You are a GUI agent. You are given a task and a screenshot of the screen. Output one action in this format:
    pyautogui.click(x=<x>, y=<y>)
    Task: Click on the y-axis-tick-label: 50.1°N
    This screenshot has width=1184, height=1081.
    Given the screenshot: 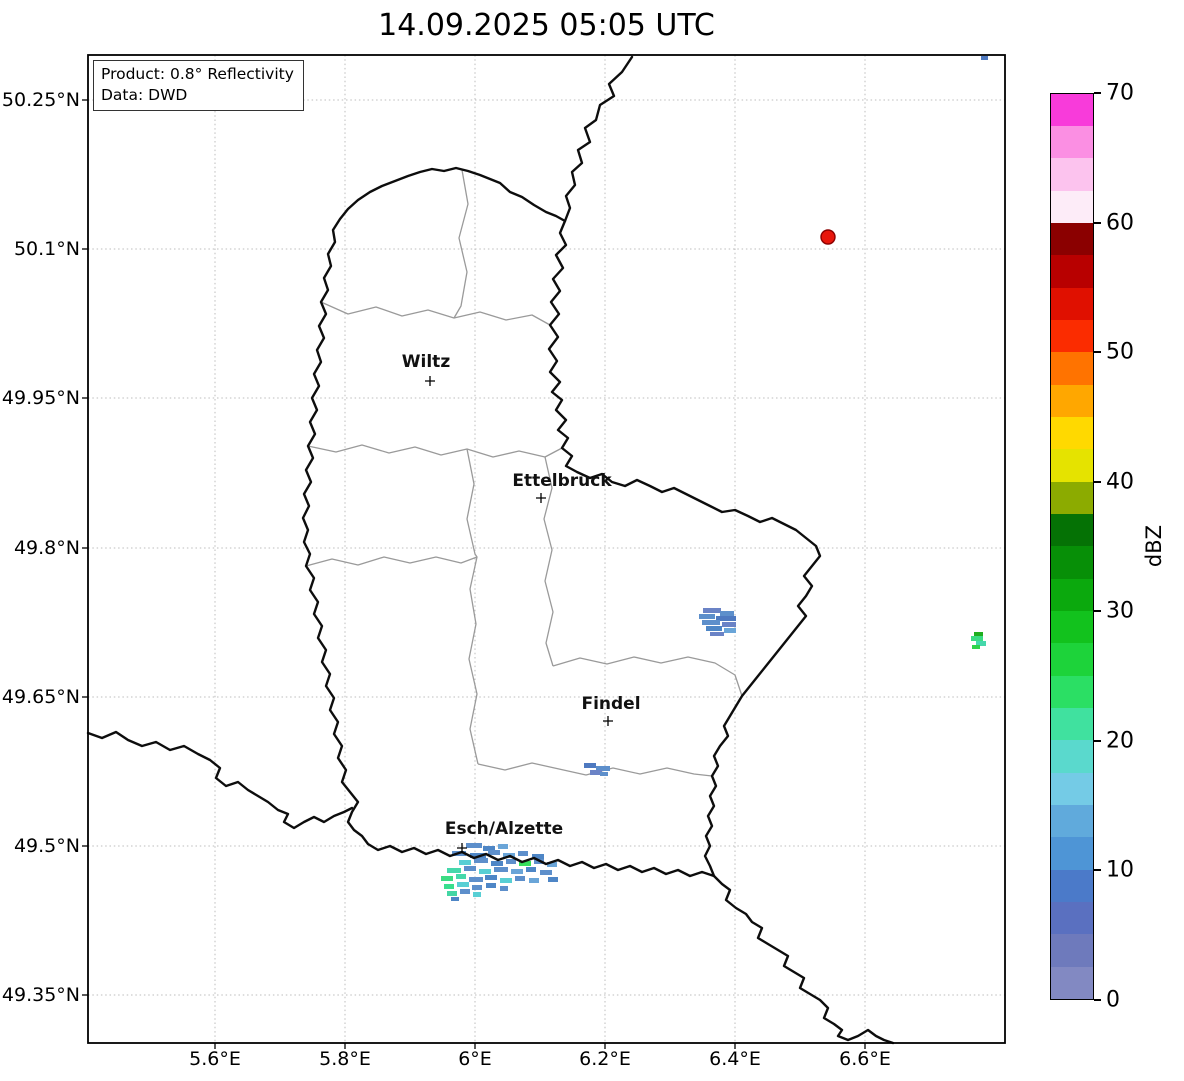 What is the action you would take?
    pyautogui.click(x=46, y=249)
    